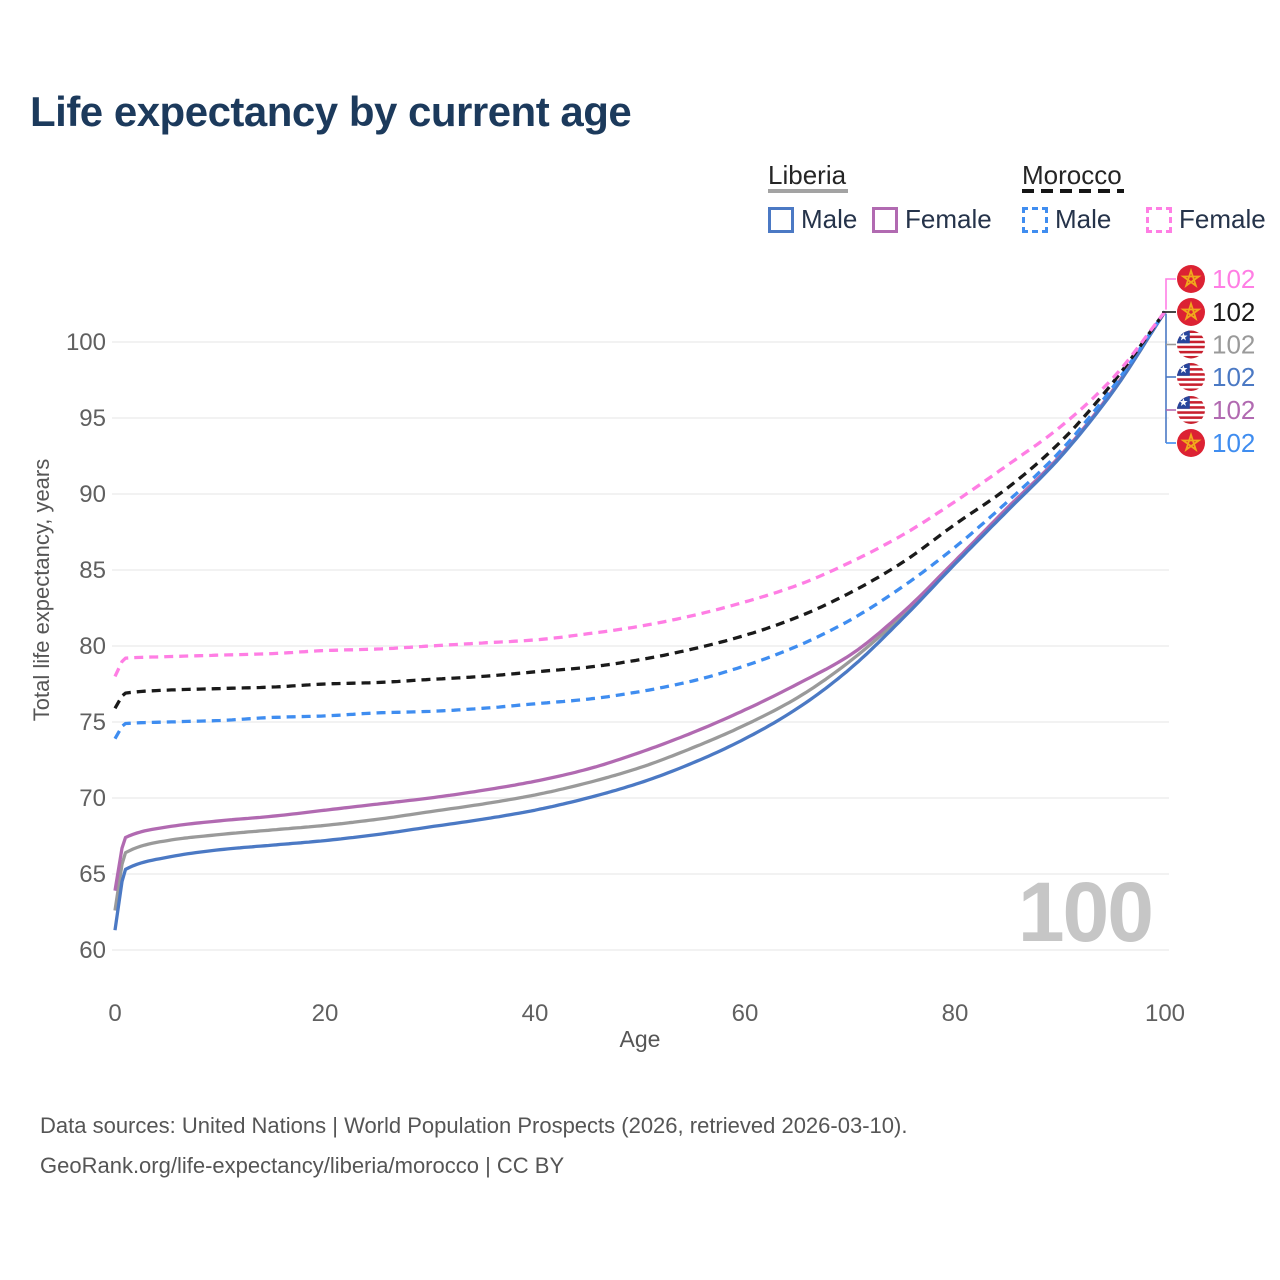  What do you see at coordinates (1170, 294) in the screenshot?
I see `leader-line-morocco-female` at bounding box center [1170, 294].